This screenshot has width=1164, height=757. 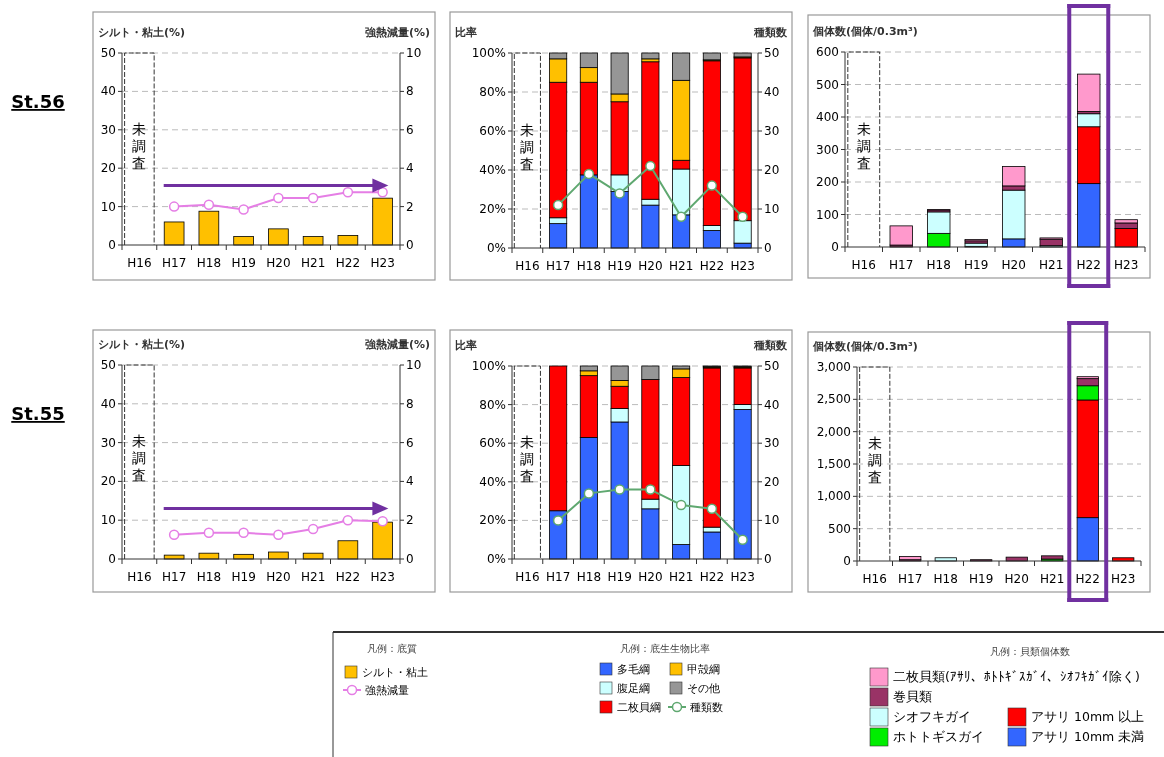 What do you see at coordinates (827, 52) in the screenshot?
I see `y-tick-label: 600` at bounding box center [827, 52].